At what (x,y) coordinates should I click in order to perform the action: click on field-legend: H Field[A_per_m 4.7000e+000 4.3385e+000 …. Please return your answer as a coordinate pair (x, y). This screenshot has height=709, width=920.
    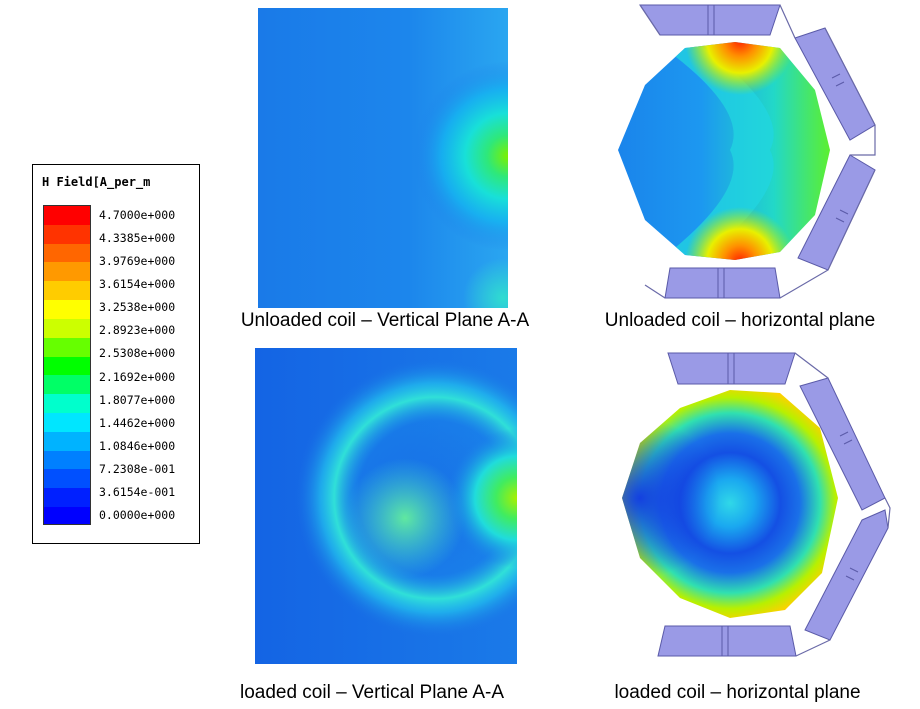
    Looking at the image, I should click on (116, 354).